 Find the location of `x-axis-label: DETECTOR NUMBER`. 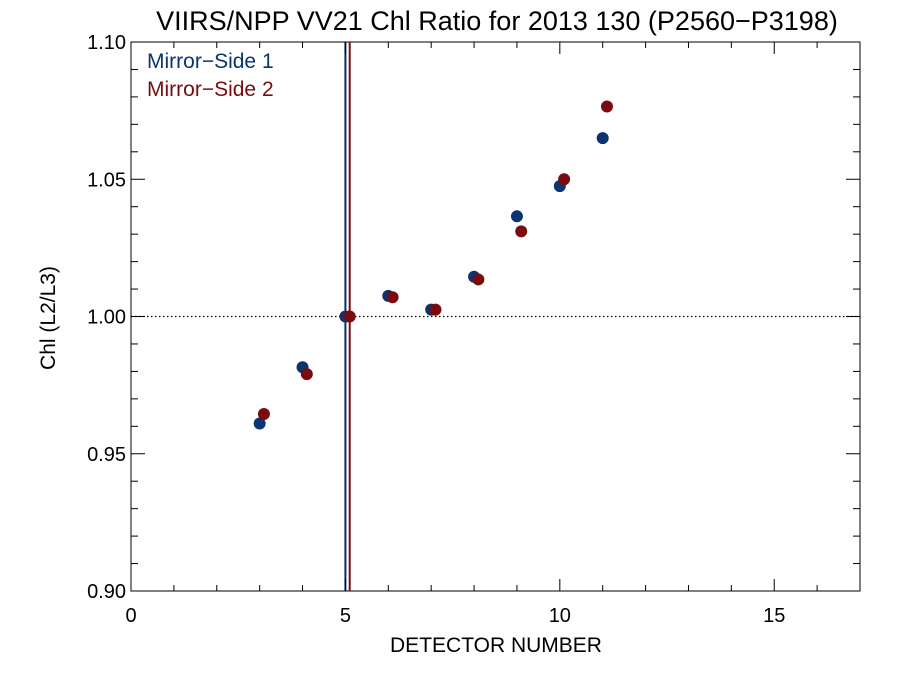

x-axis-label: DETECTOR NUMBER is located at coordinates (496, 645).